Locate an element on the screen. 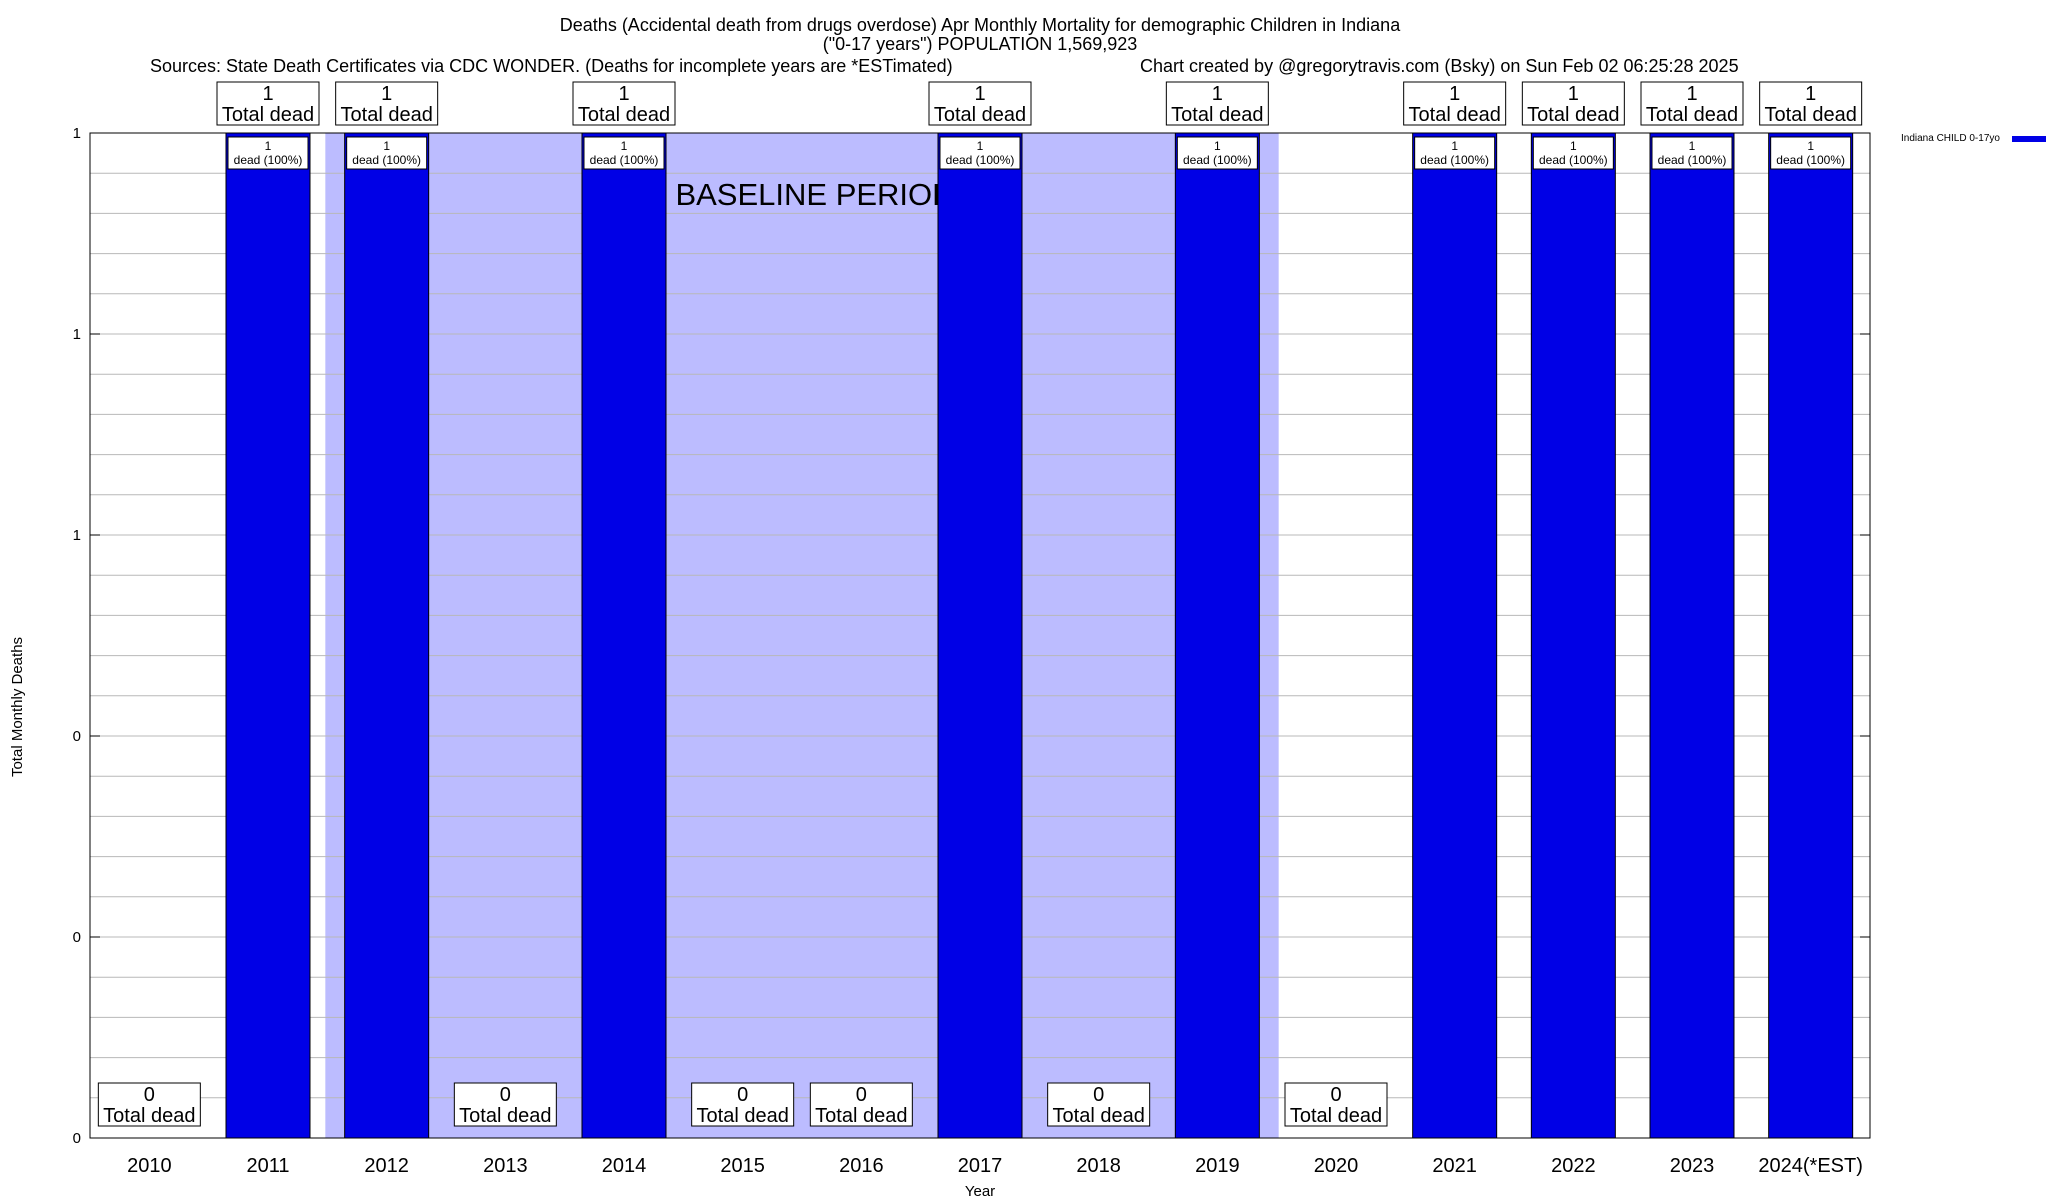 The image size is (2048, 1200). x-tick-label-2024(*EST): 2024(*EST) is located at coordinates (1810, 1166).